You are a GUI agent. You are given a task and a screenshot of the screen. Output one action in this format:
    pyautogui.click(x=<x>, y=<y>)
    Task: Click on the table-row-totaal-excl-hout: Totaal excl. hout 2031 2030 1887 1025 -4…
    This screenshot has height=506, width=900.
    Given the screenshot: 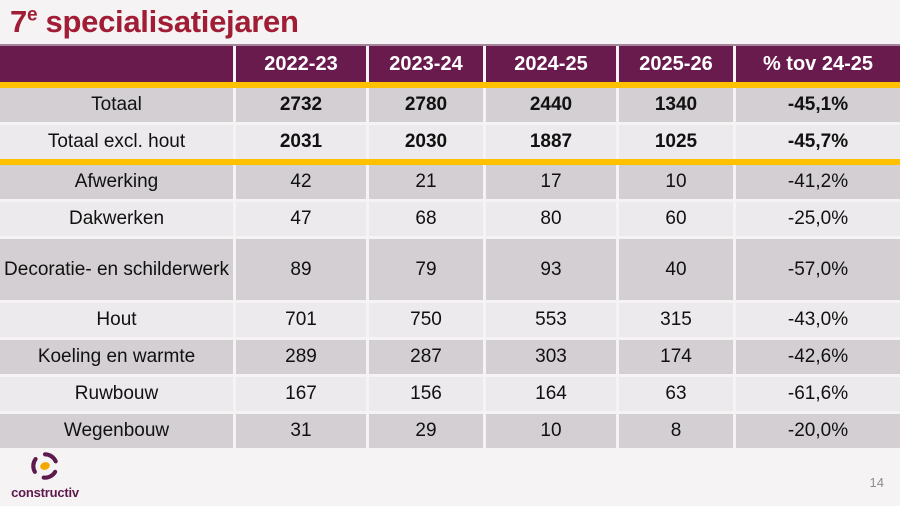 What is the action you would take?
    pyautogui.click(x=450, y=142)
    